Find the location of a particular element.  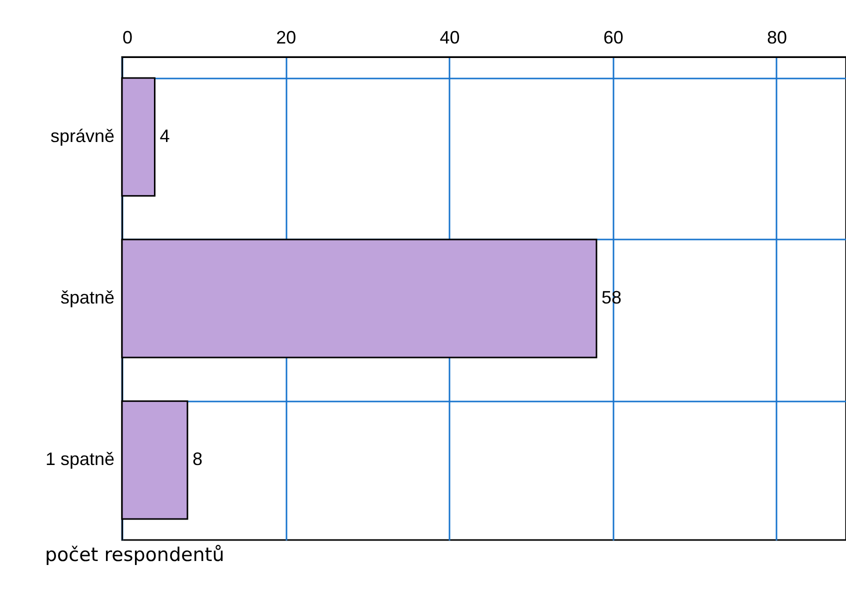

y-tick-label: správně is located at coordinates (82, 136).